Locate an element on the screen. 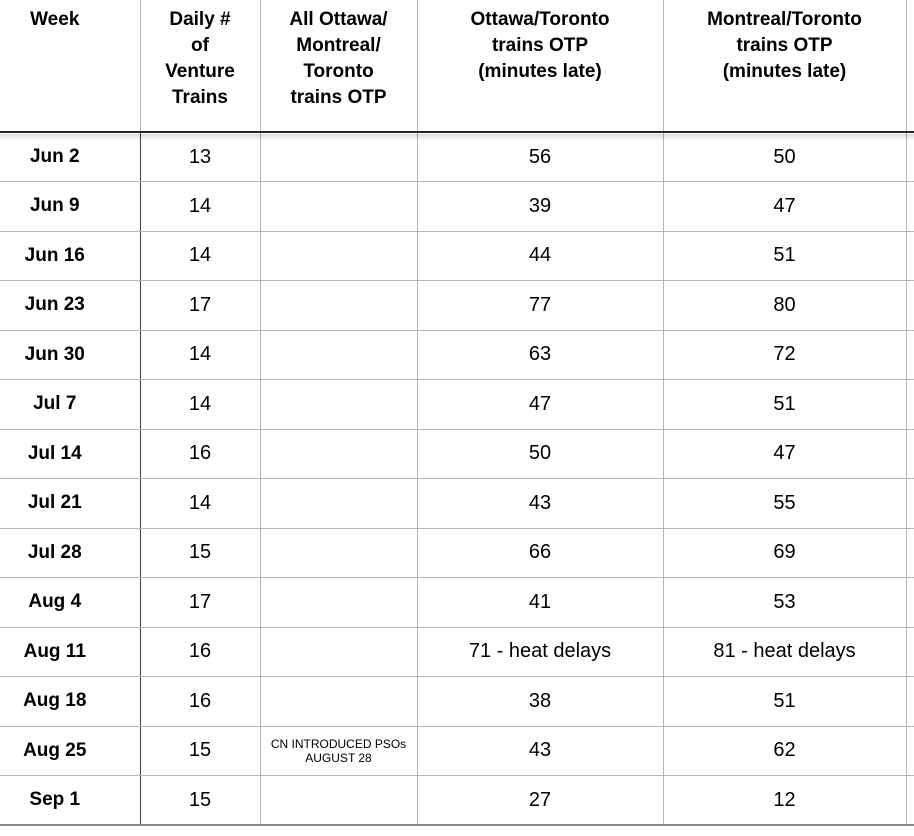 This screenshot has width=914, height=836. montreal-otp-cell: 47 is located at coordinates (785, 206).